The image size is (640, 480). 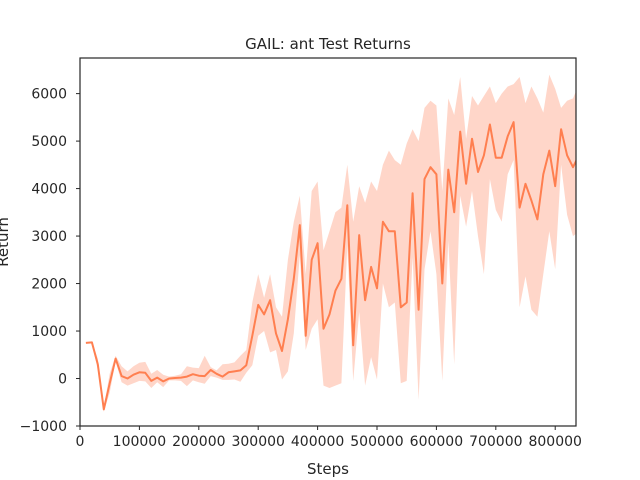 I want to click on y-axis-label: Return, so click(x=6, y=242).